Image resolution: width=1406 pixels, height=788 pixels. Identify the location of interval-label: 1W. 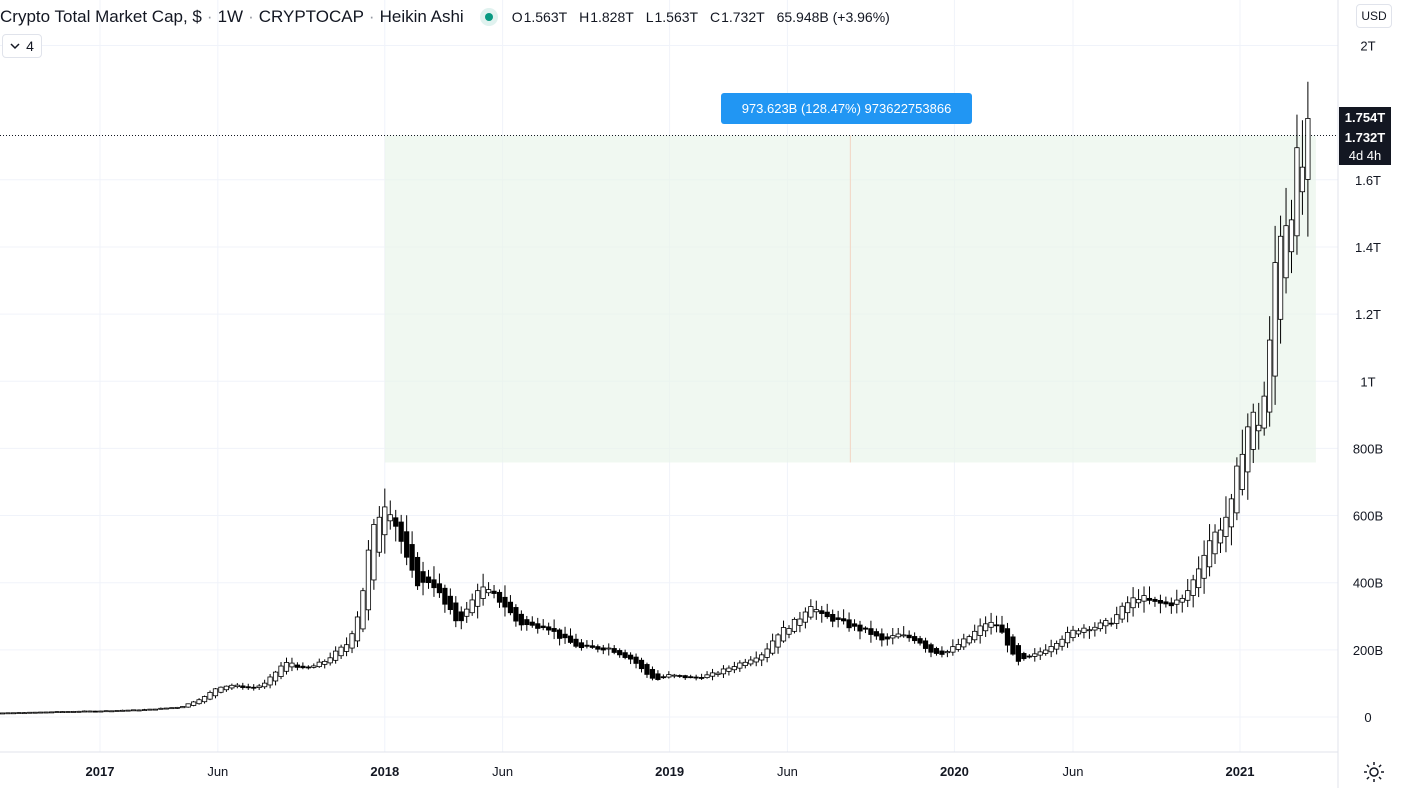
(230, 16).